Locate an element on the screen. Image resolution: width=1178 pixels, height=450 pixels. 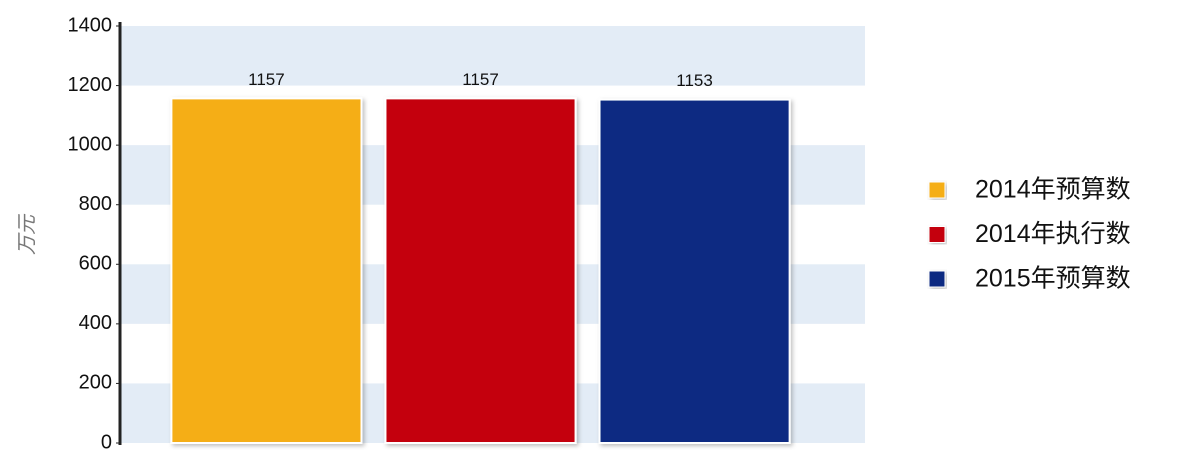
y-axis-label: 万元 is located at coordinates (27, 234).